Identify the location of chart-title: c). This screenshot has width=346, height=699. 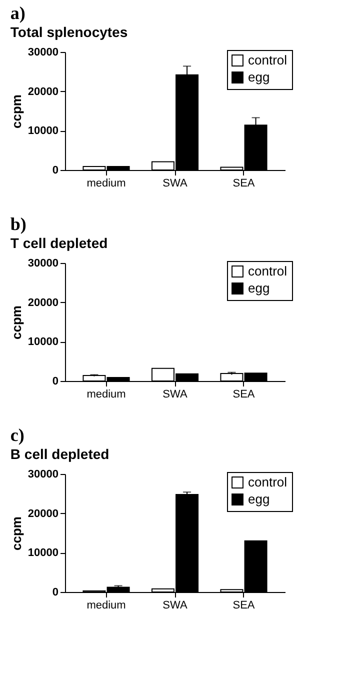
(17, 435).